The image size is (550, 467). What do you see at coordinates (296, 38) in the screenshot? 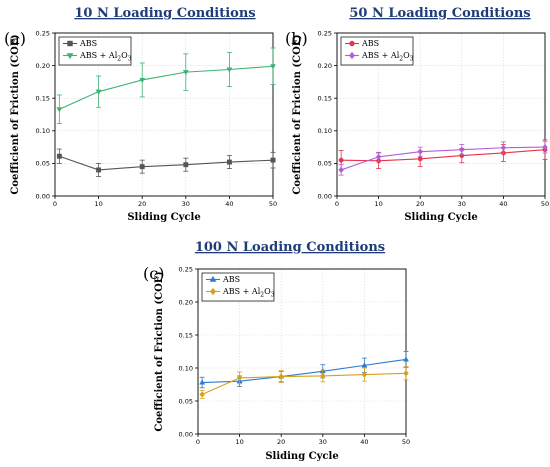
I see `panel-label: (b)` at bounding box center [296, 38].